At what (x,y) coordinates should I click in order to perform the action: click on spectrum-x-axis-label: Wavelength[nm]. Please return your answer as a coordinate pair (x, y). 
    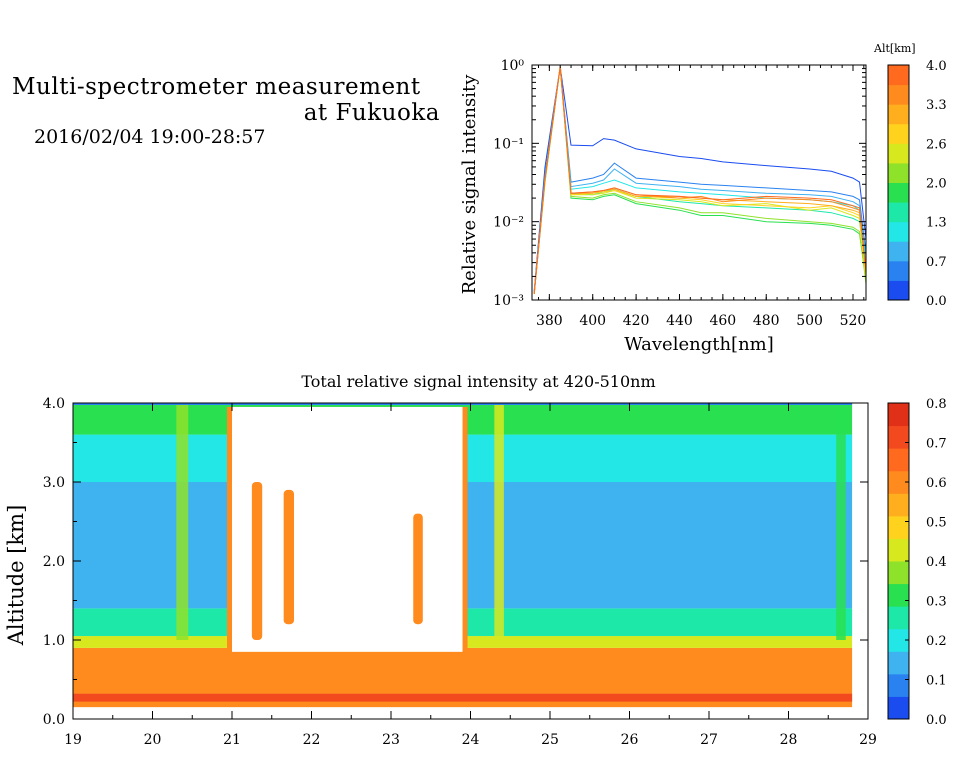
    Looking at the image, I should click on (699, 344).